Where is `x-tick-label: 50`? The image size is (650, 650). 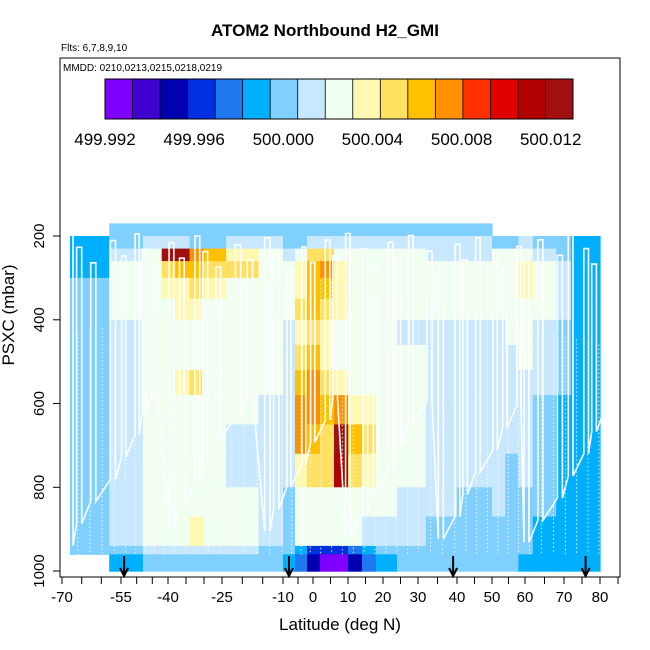
x-tick-label: 50 is located at coordinates (492, 597).